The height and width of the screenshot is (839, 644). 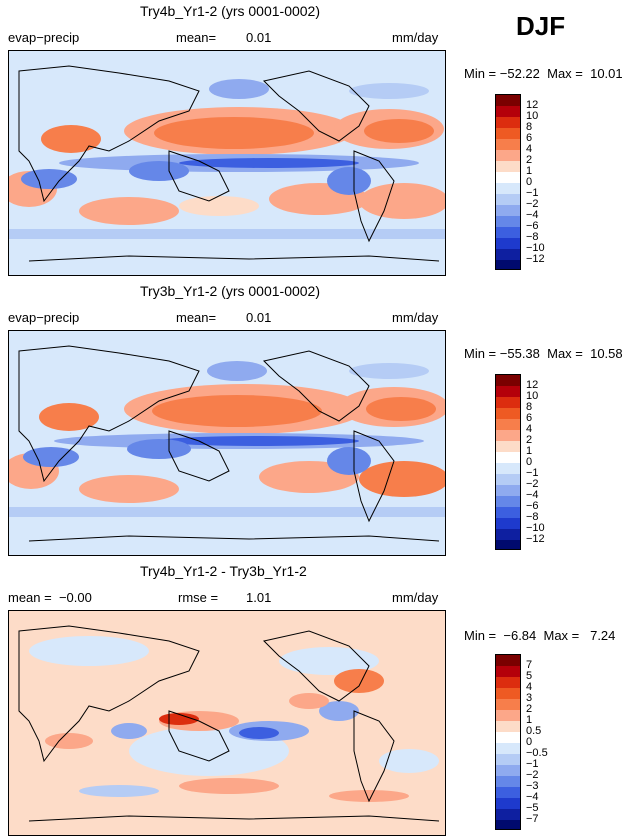 I want to click on panel-3-rmse-value: 1.01, so click(x=259, y=597).